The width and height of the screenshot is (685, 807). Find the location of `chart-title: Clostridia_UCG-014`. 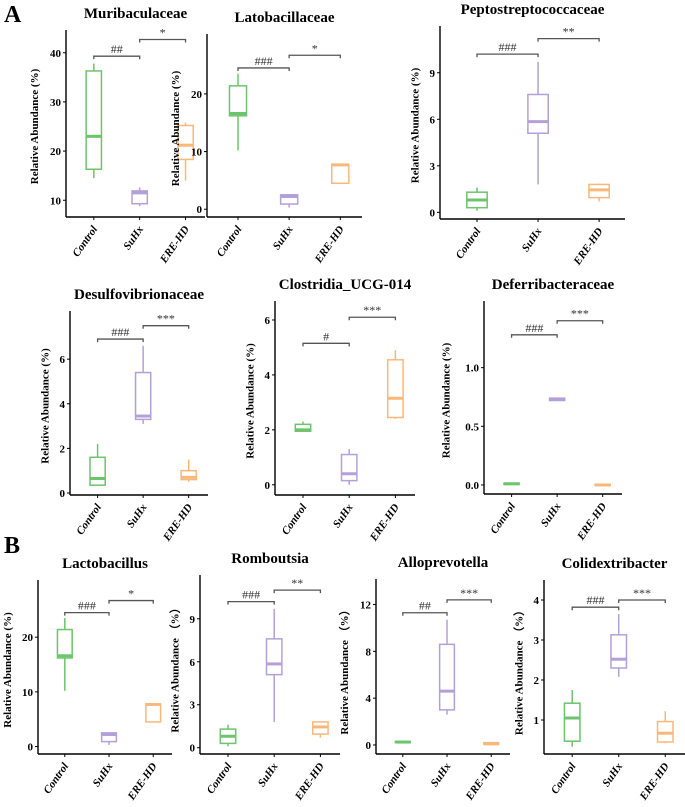

chart-title: Clostridia_UCG-014 is located at coordinates (345, 285).